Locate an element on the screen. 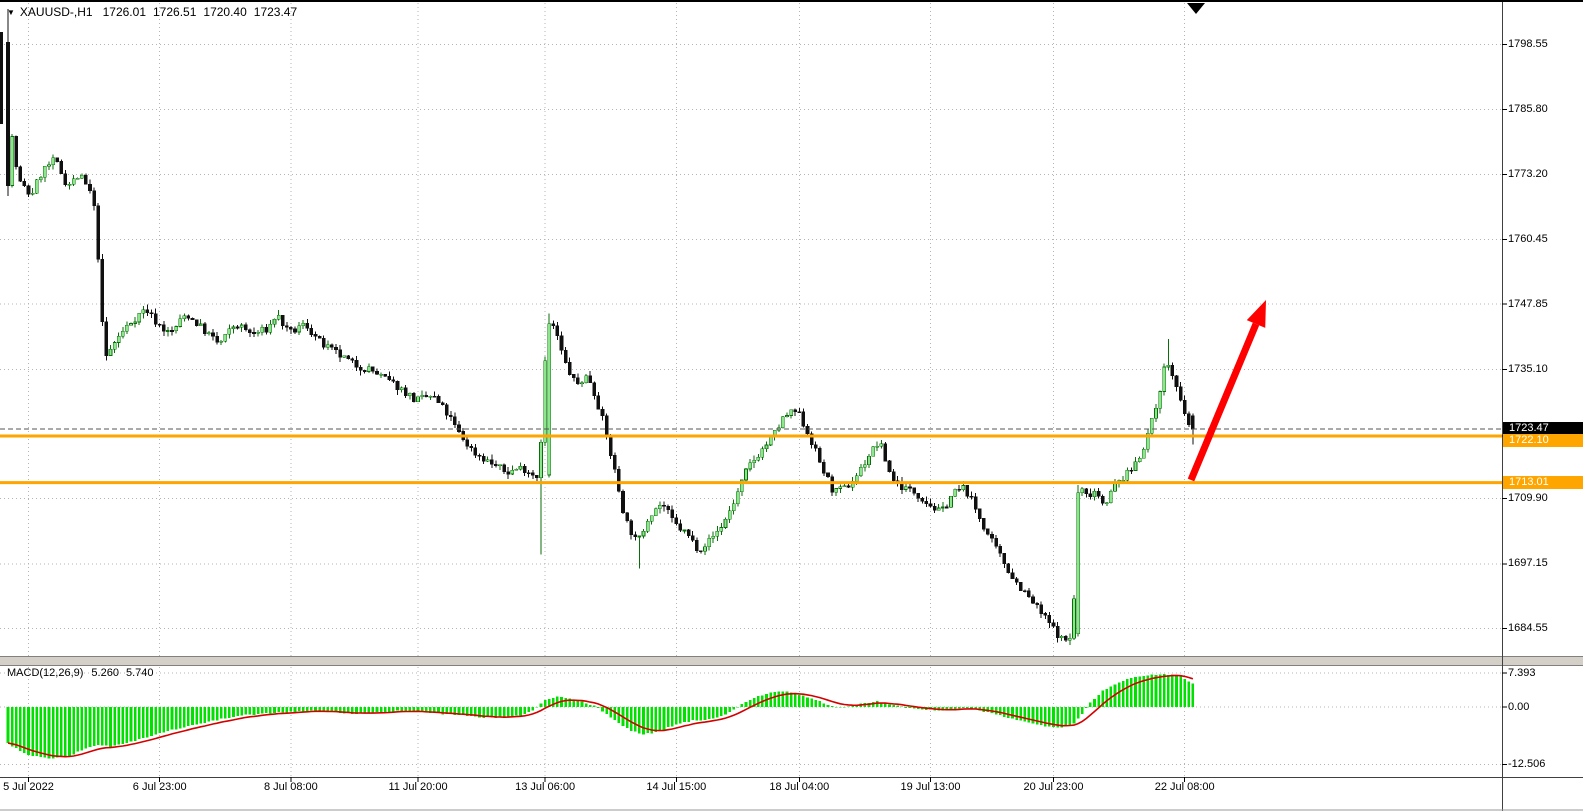  symbol-period-label: XAUUSD-,H1 is located at coordinates (56, 12).